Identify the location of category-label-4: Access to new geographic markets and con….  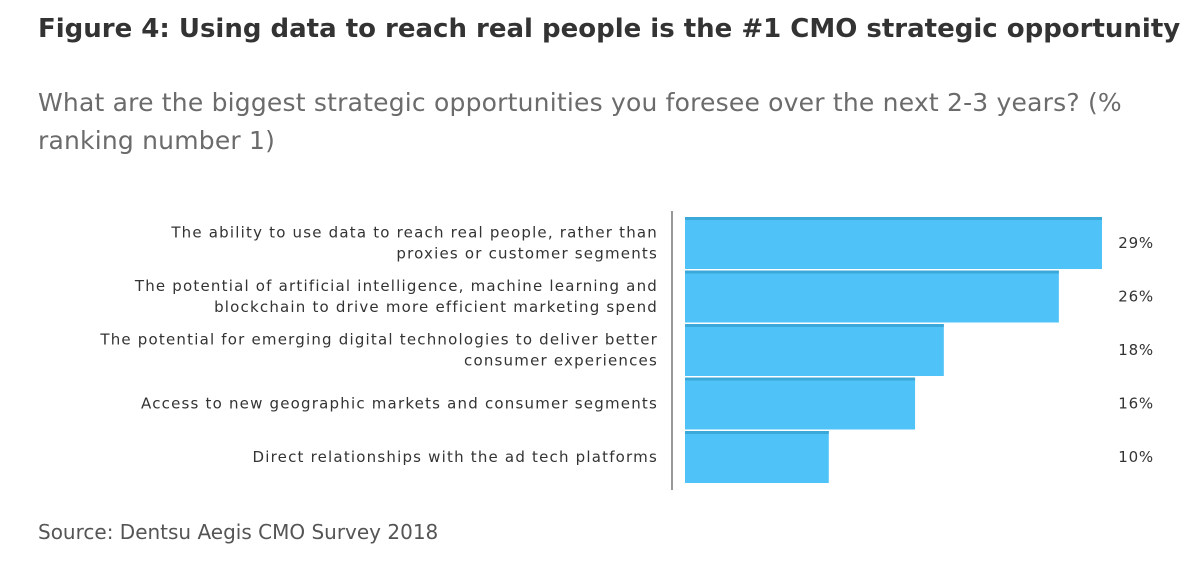
(399, 404).